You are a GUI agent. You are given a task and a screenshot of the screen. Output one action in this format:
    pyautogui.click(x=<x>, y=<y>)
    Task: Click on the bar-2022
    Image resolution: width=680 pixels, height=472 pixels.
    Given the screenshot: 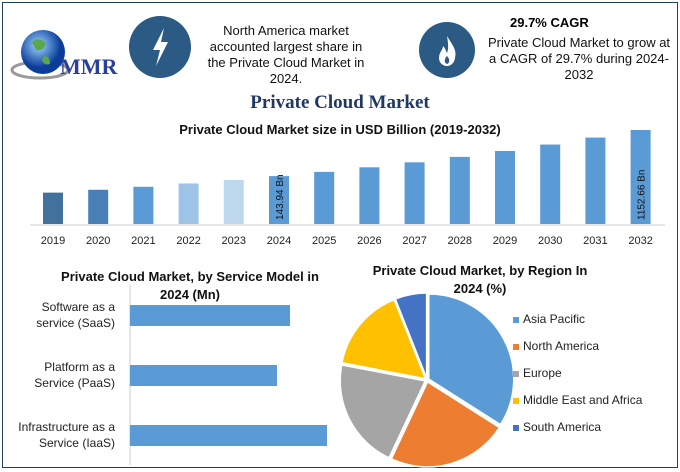 What is the action you would take?
    pyautogui.click(x=188, y=203)
    